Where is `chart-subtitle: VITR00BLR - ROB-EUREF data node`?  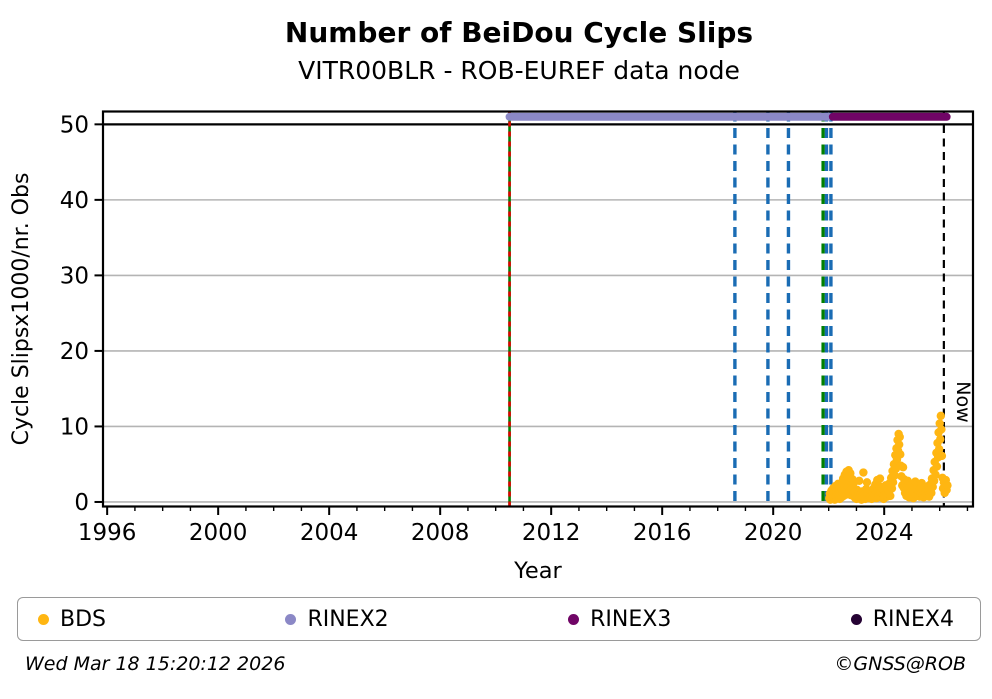
chart-subtitle: VITR00BLR - ROB-EUREF data node is located at coordinates (519, 70).